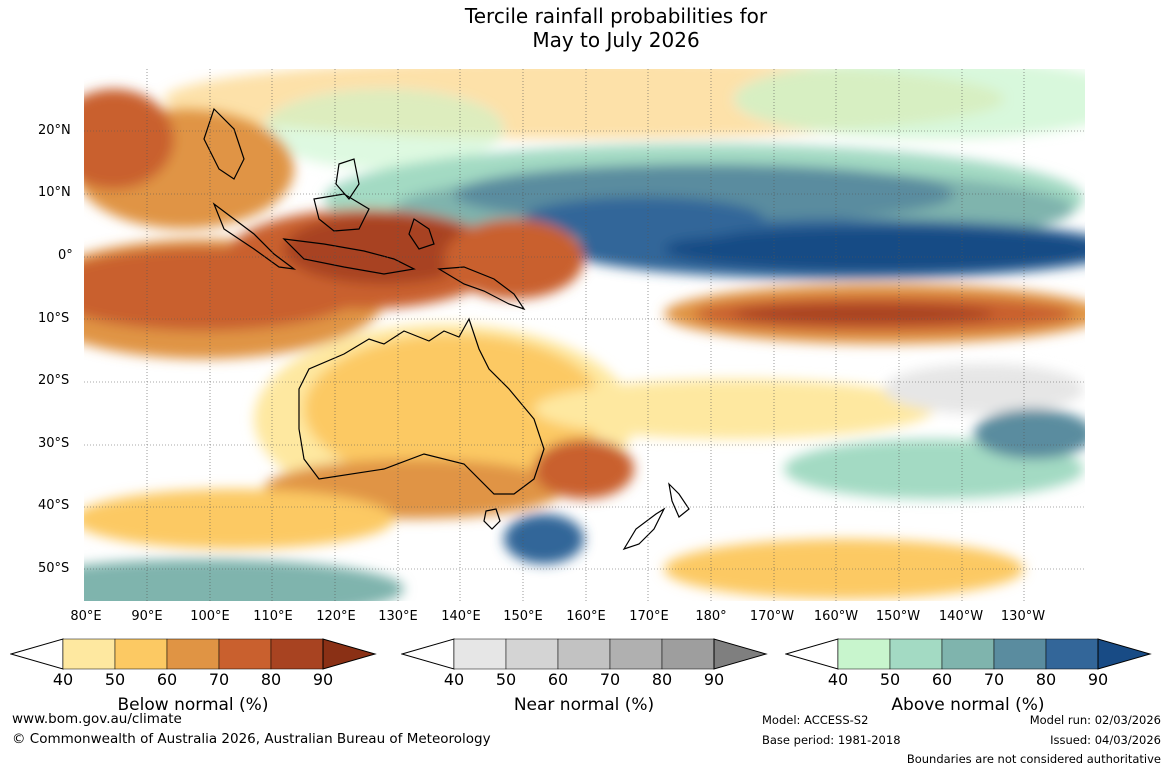  Describe the element at coordinates (616, 40) in the screenshot. I see `chart-title-line2: May to July 2026` at that location.